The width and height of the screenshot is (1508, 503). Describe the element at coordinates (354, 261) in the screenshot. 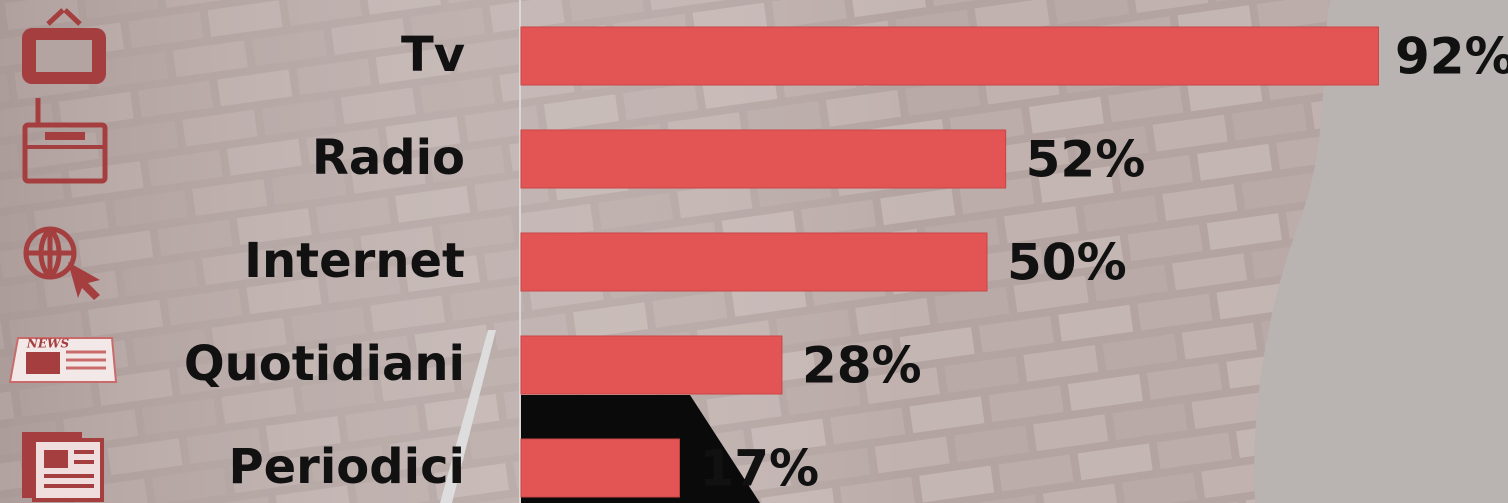

I see `category-label: Internet` at that location.